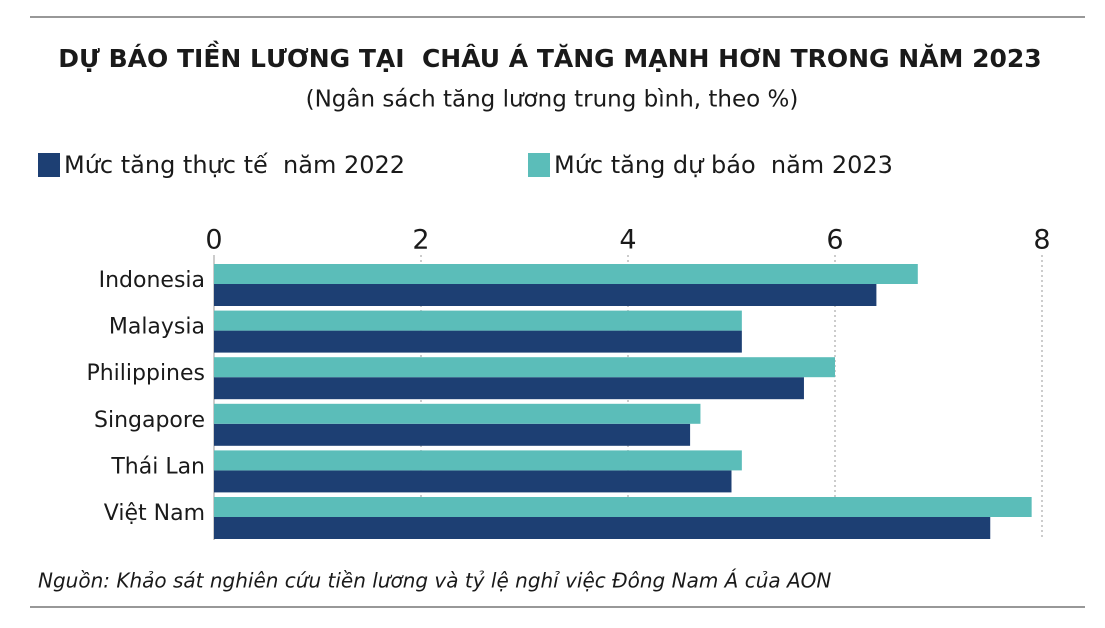 Image resolution: width=1105 pixels, height=628 pixels. Describe the element at coordinates (834, 240) in the screenshot. I see `x-tick-label: 6` at that location.